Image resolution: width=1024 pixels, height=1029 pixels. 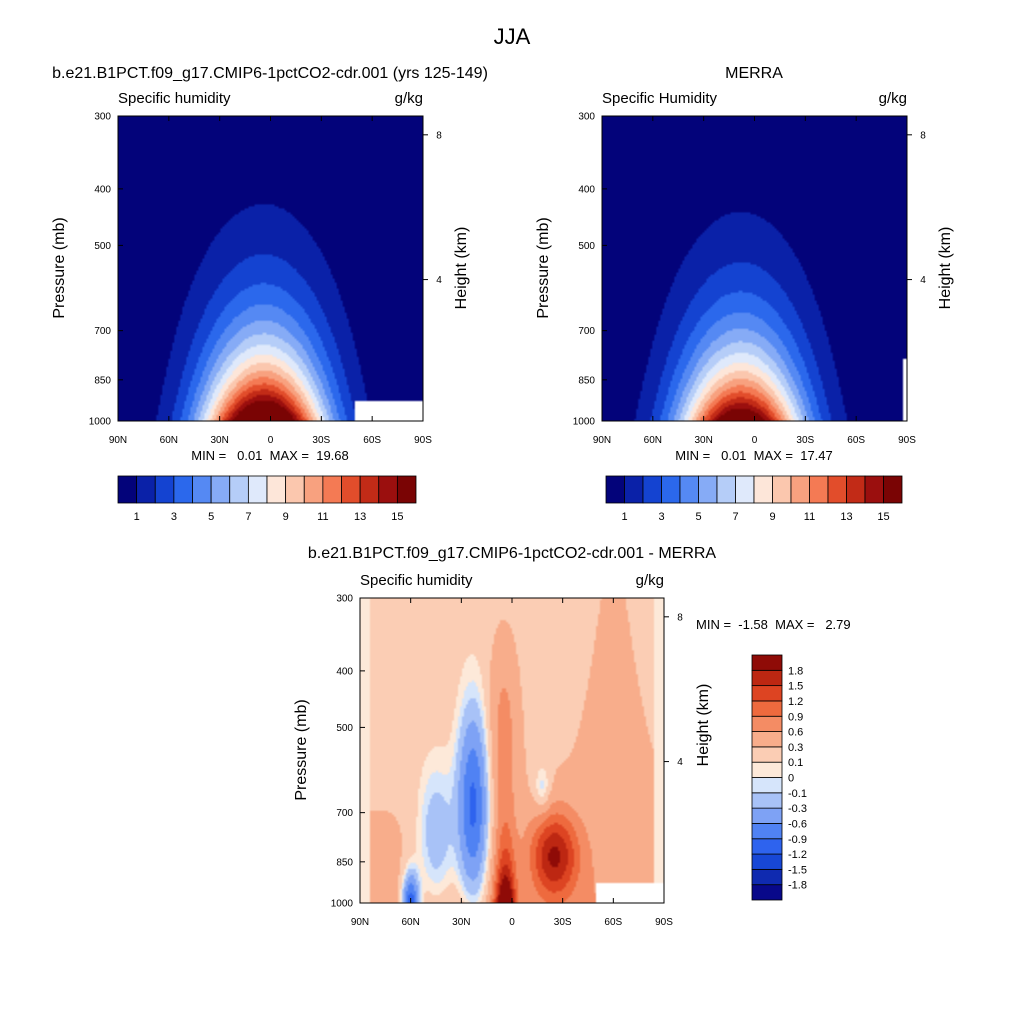 What do you see at coordinates (945, 268) in the screenshot?
I see `panel-merra-y2label: Height (km)` at bounding box center [945, 268].